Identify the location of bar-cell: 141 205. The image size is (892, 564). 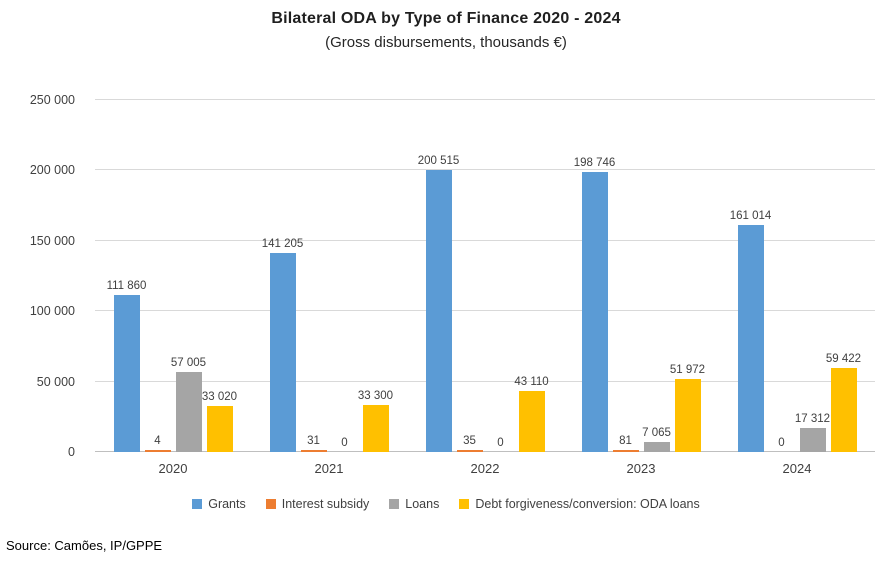
(282, 276).